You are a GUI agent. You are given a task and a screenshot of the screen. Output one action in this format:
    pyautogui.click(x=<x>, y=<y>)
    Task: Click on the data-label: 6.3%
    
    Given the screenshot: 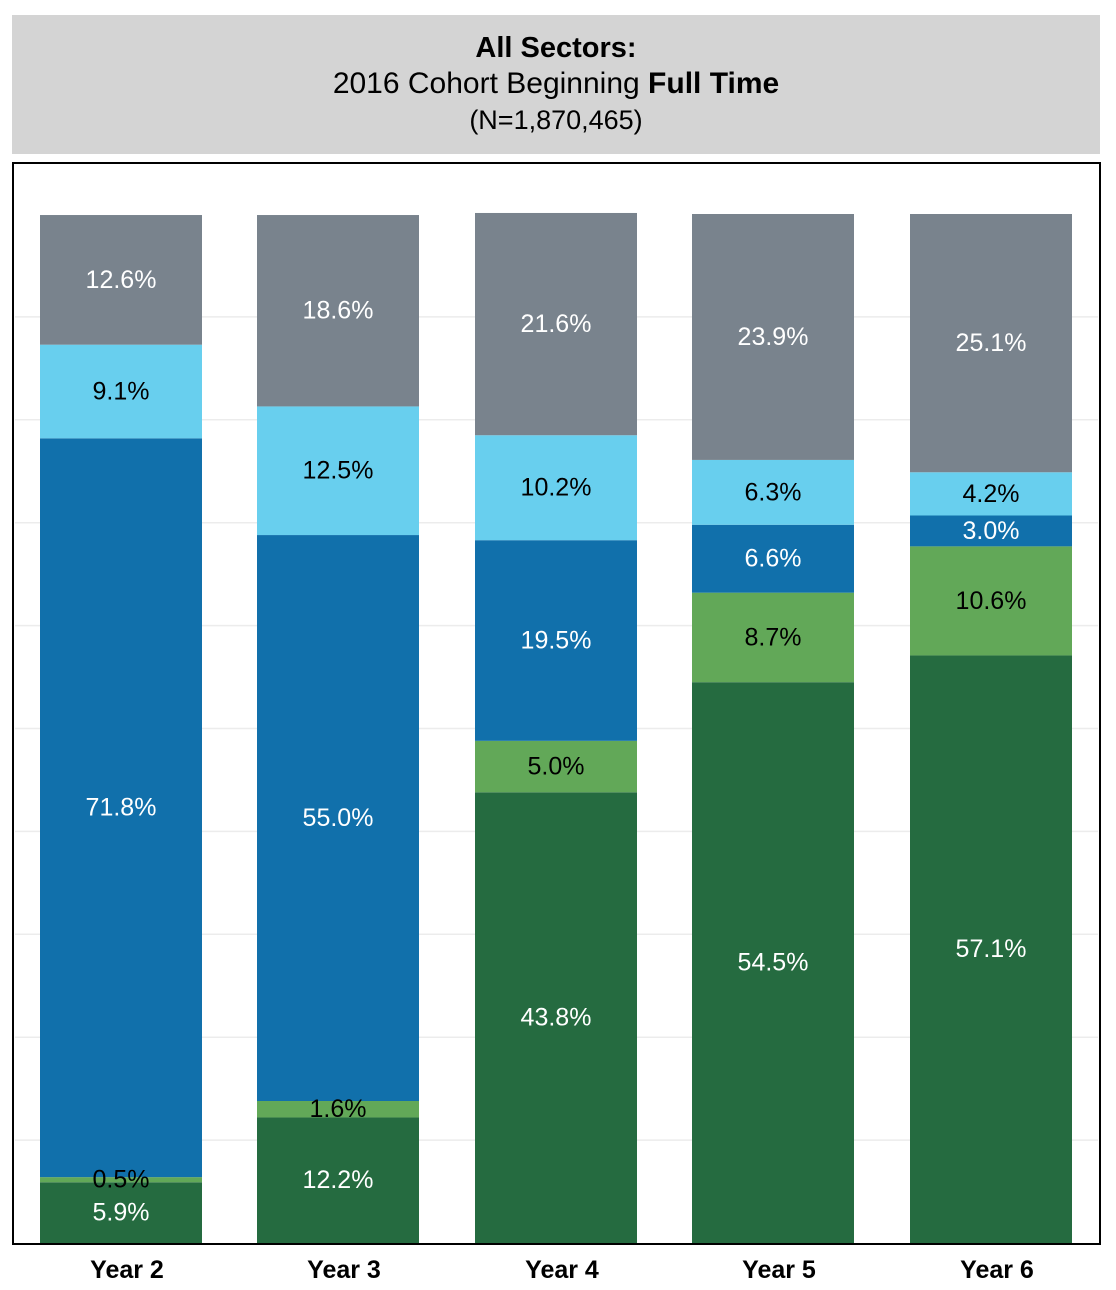 What is the action you would take?
    pyautogui.click(x=773, y=492)
    